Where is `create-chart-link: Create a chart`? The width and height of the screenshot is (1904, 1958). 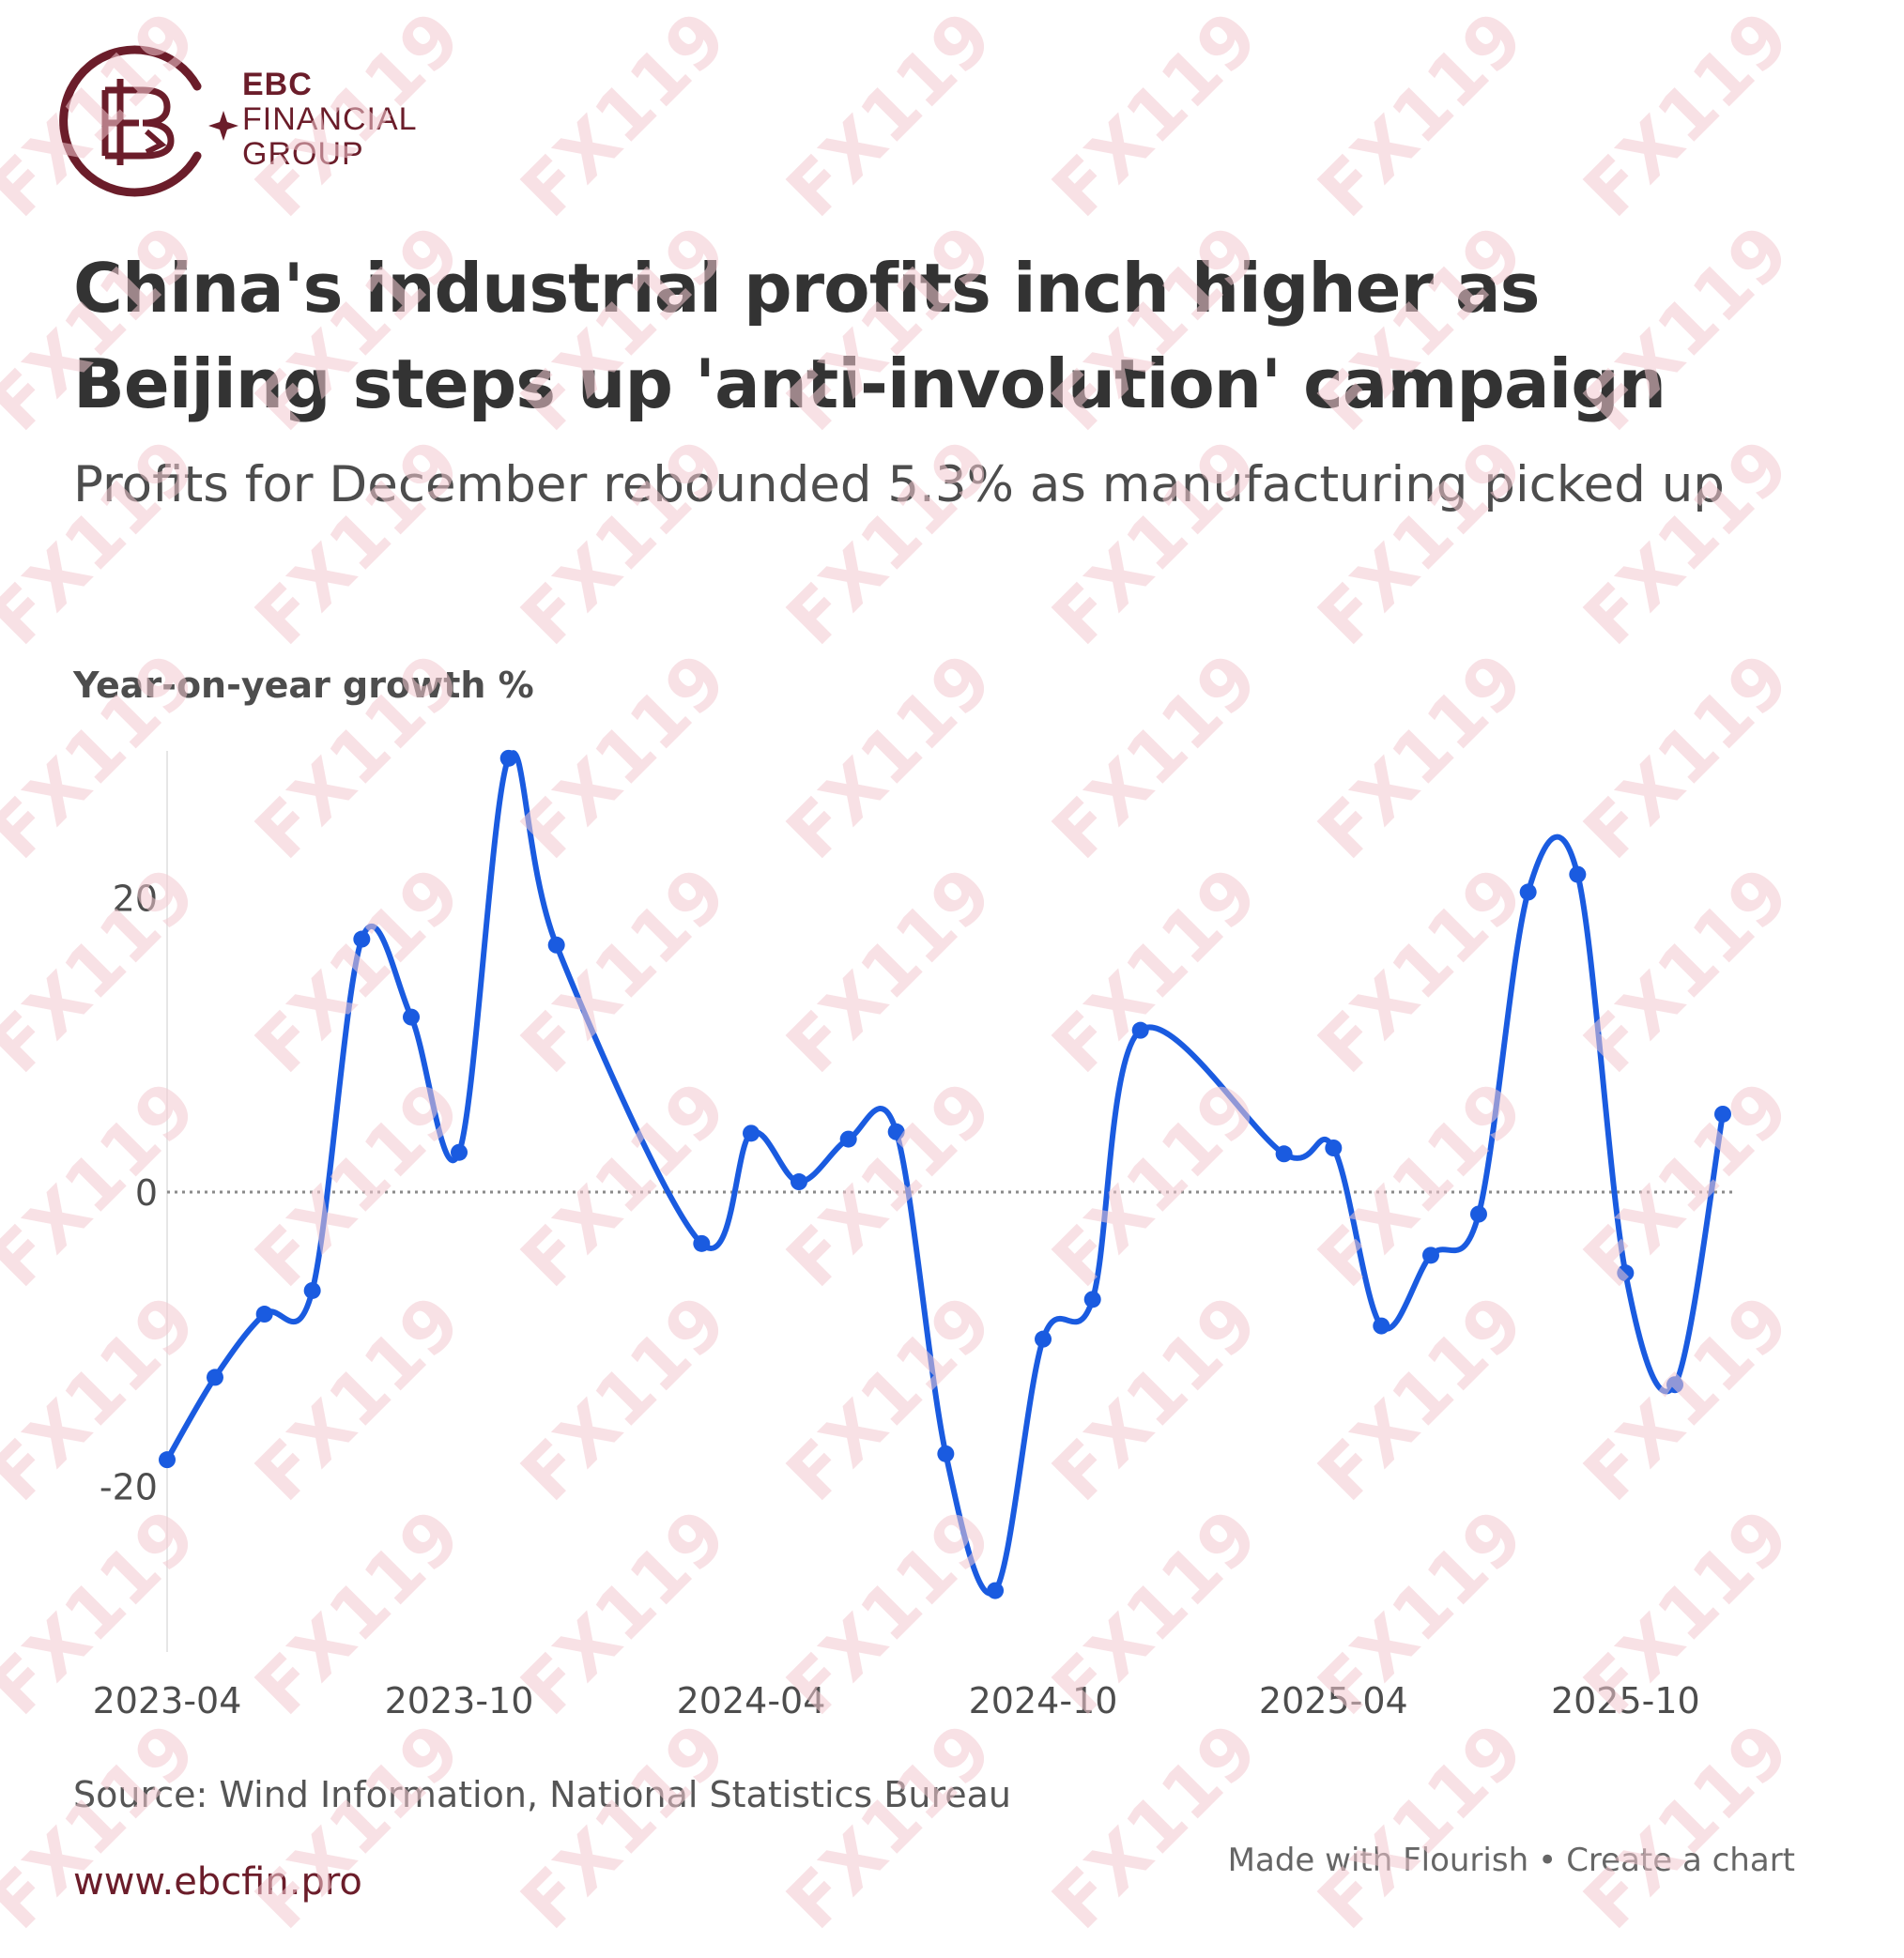
create-chart-link: Create a chart is located at coordinates (1680, 1860).